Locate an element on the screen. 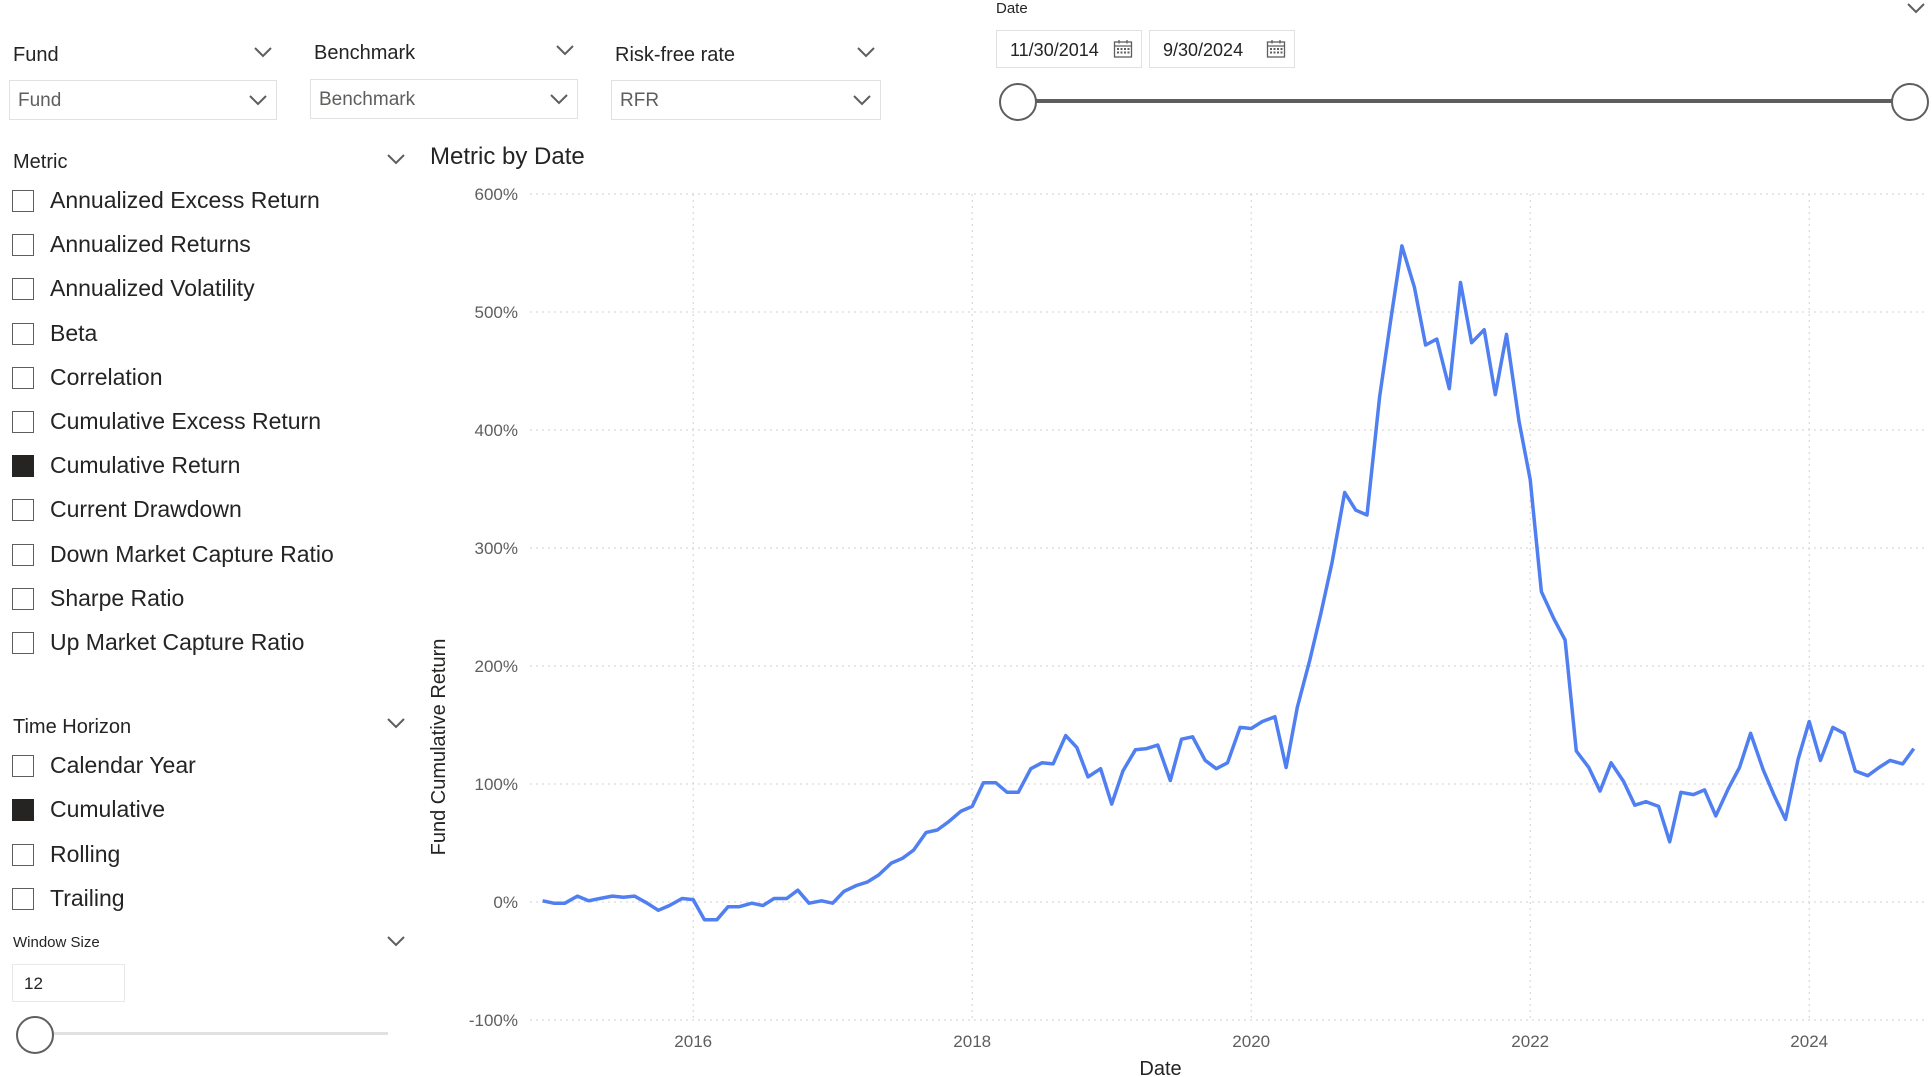 Image resolution: width=1932 pixels, height=1077 pixels. start-date-value: 11/30/2014 is located at coordinates (1054, 50).